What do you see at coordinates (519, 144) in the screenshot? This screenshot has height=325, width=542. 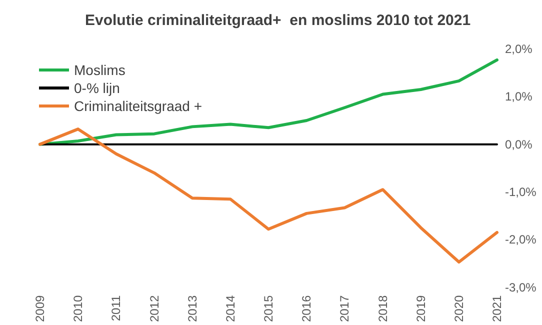 I see `y-tick-label: 0,0%` at bounding box center [519, 144].